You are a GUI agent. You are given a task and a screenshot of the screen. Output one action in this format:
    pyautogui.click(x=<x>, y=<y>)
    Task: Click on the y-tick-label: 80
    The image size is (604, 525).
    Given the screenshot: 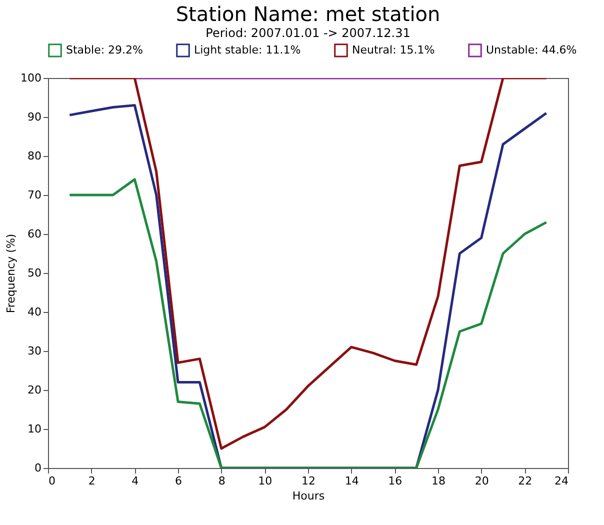 What is the action you would take?
    pyautogui.click(x=35, y=156)
    